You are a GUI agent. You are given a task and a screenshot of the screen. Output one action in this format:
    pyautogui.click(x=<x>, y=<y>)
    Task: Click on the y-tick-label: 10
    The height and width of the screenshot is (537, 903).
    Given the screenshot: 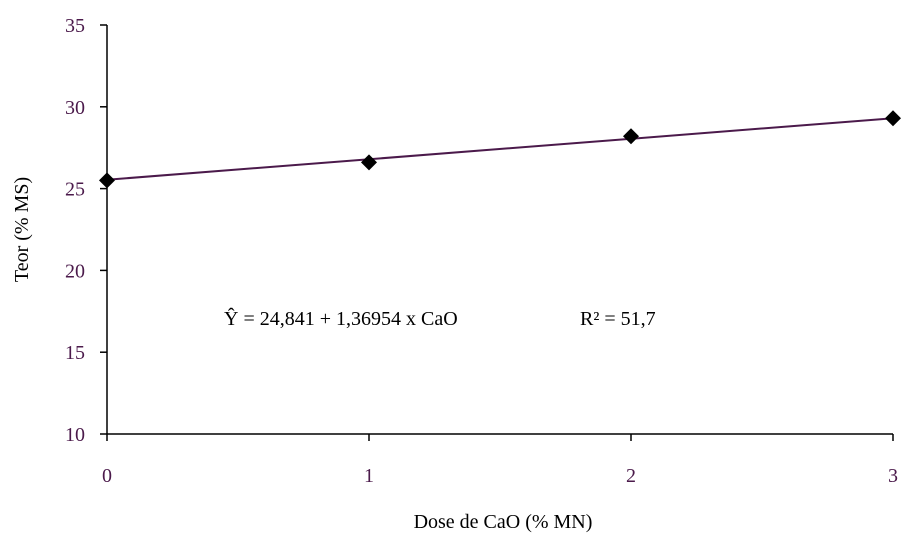 What is the action you would take?
    pyautogui.click(x=75, y=435)
    